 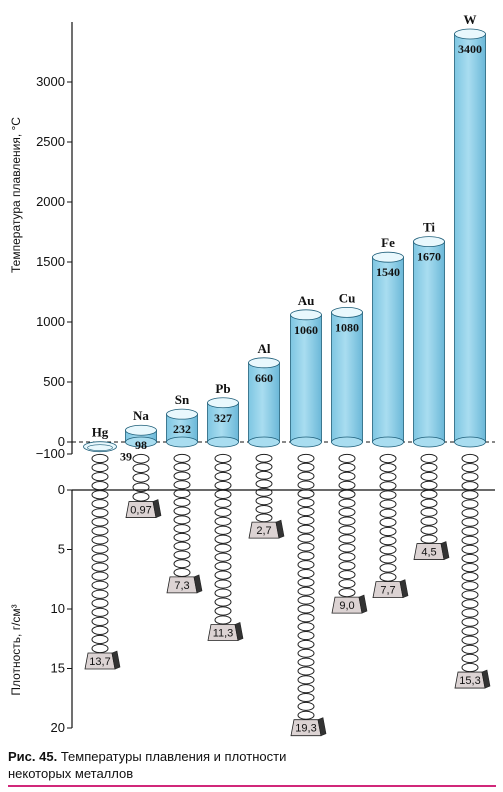 I want to click on metal-label-Al: Al, so click(x=264, y=348).